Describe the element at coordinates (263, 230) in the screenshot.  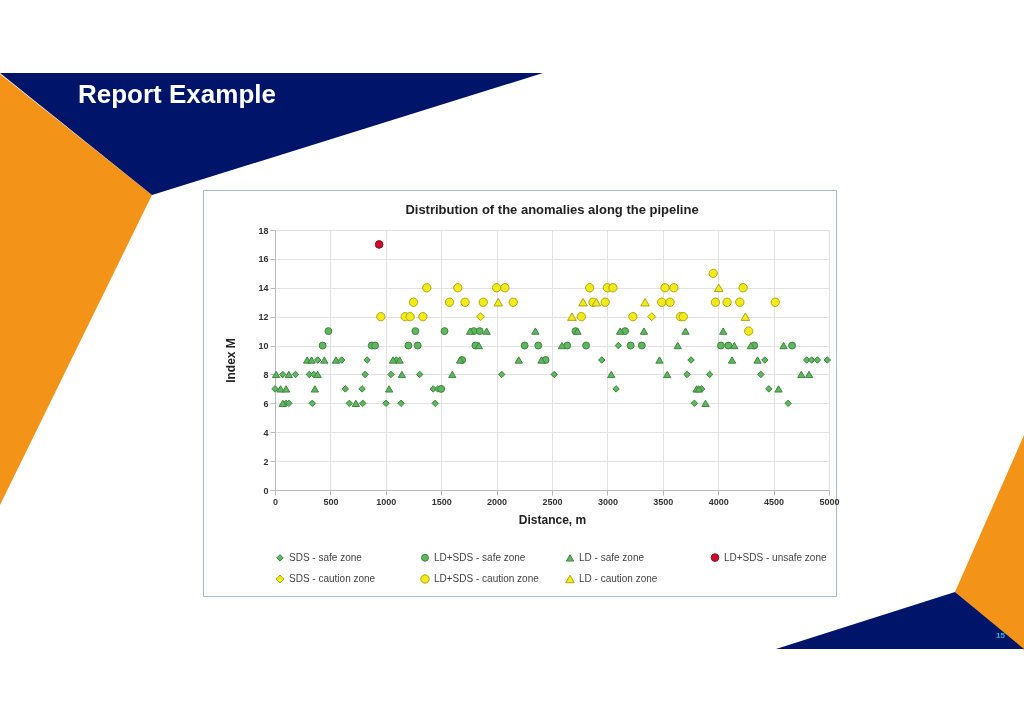
I see `y-tick-label: 18` at that location.